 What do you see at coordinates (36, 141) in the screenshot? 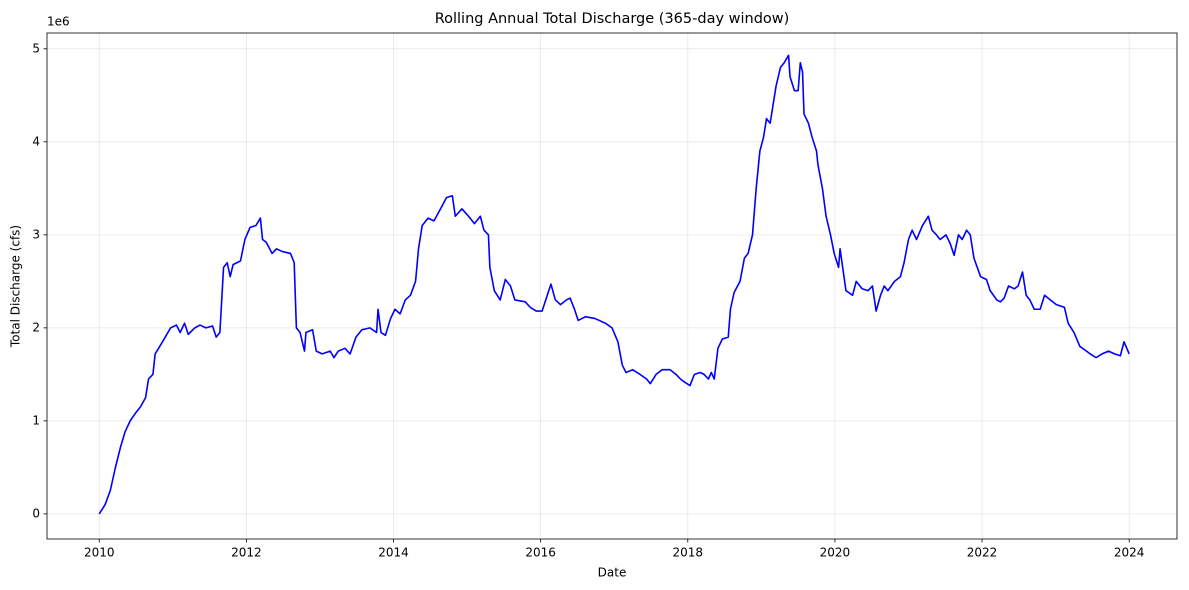
I see `y-tick-label: 4` at bounding box center [36, 141].